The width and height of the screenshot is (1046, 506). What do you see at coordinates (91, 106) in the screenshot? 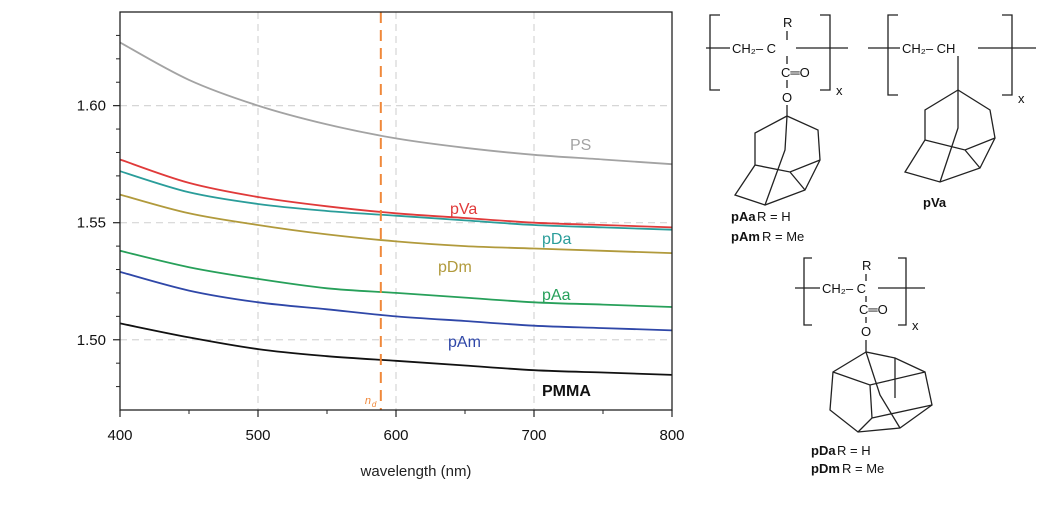
I see `y-tick-label: 1.60` at bounding box center [91, 106].